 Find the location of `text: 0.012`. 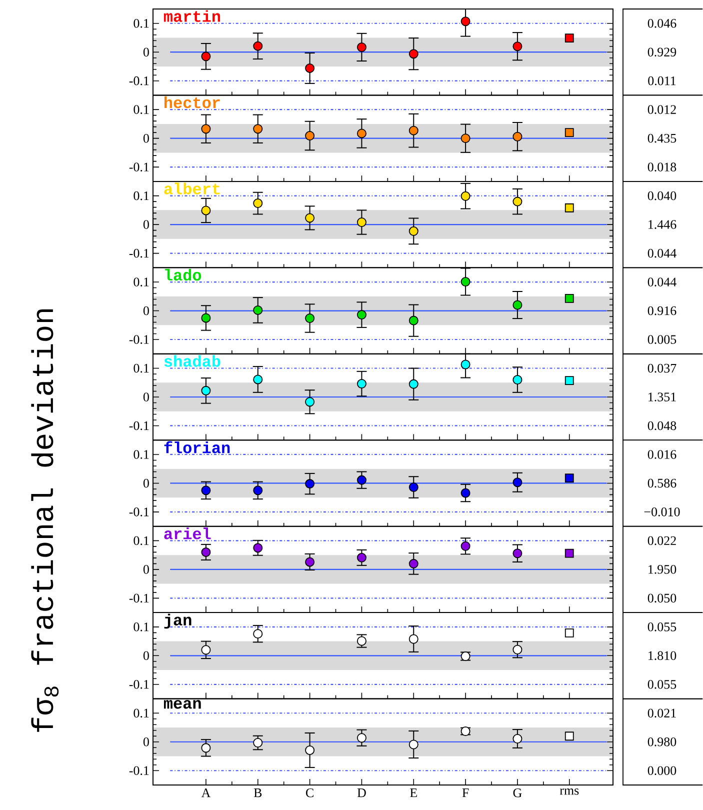

text: 0.012 is located at coordinates (662, 109).